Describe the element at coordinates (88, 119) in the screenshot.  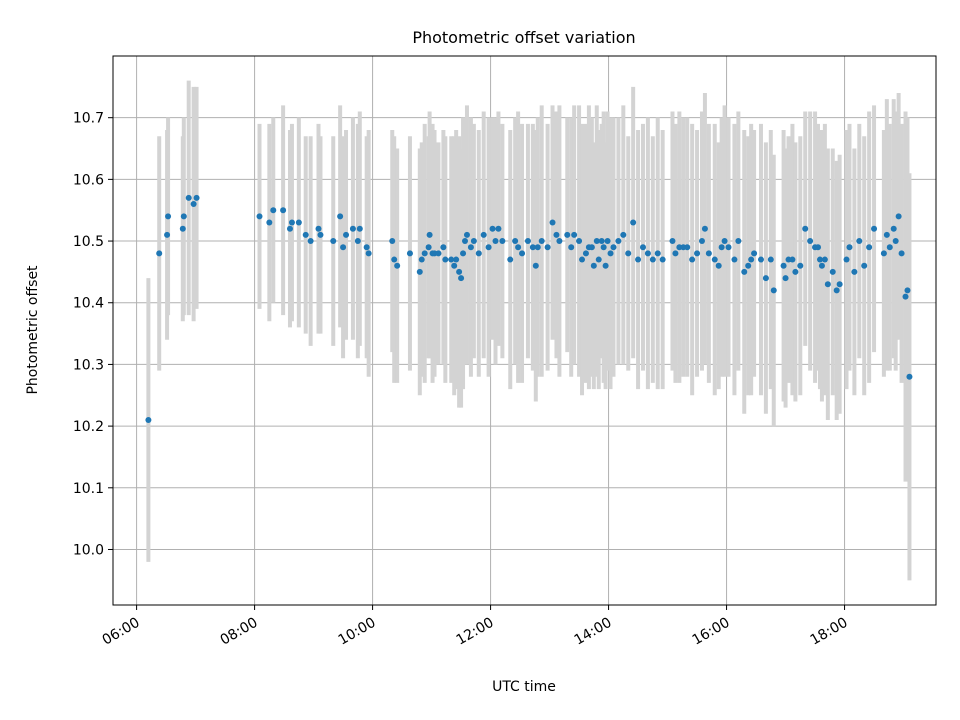
I see `y-tick-label: 10.7` at that location.